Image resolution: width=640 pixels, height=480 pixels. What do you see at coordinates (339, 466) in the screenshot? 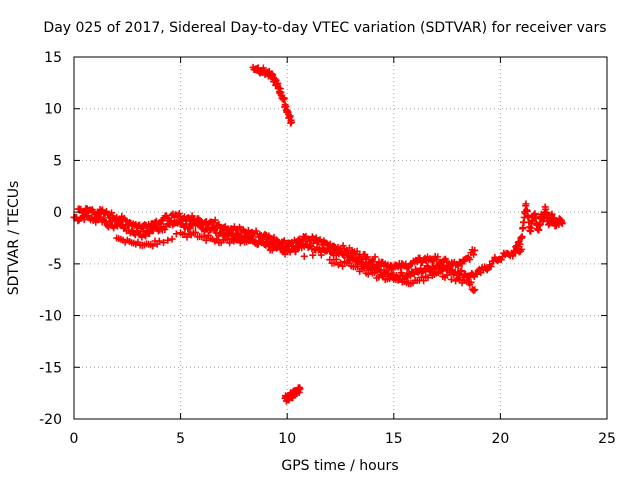
I see `x-axis-label: GPS time / hours` at bounding box center [339, 466].